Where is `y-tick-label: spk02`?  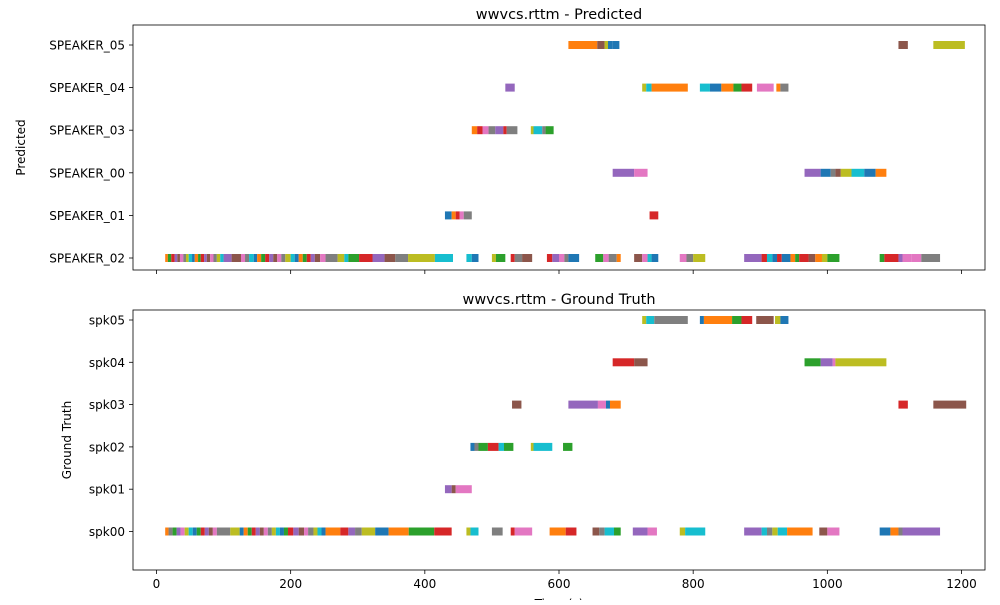
y-tick-label: spk02 is located at coordinates (107, 447).